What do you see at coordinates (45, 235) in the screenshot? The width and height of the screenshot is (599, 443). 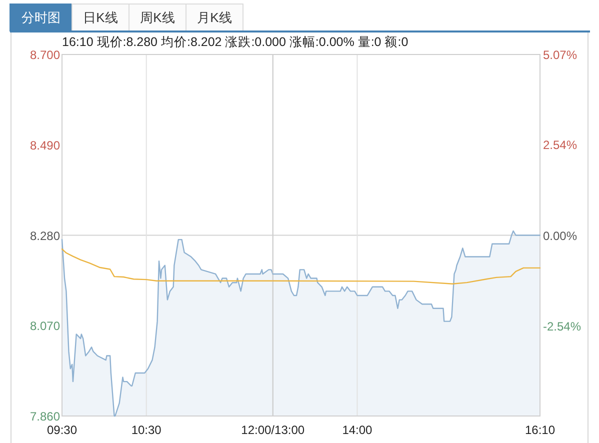 I see `y-tick-label: 8.280` at bounding box center [45, 235].